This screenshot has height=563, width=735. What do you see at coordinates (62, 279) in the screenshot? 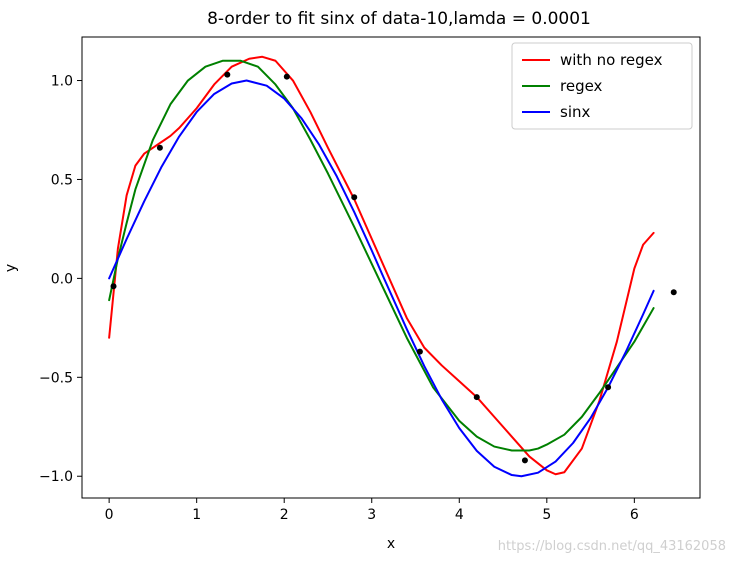
I see `y-tick-label: 0.0` at bounding box center [62, 279].